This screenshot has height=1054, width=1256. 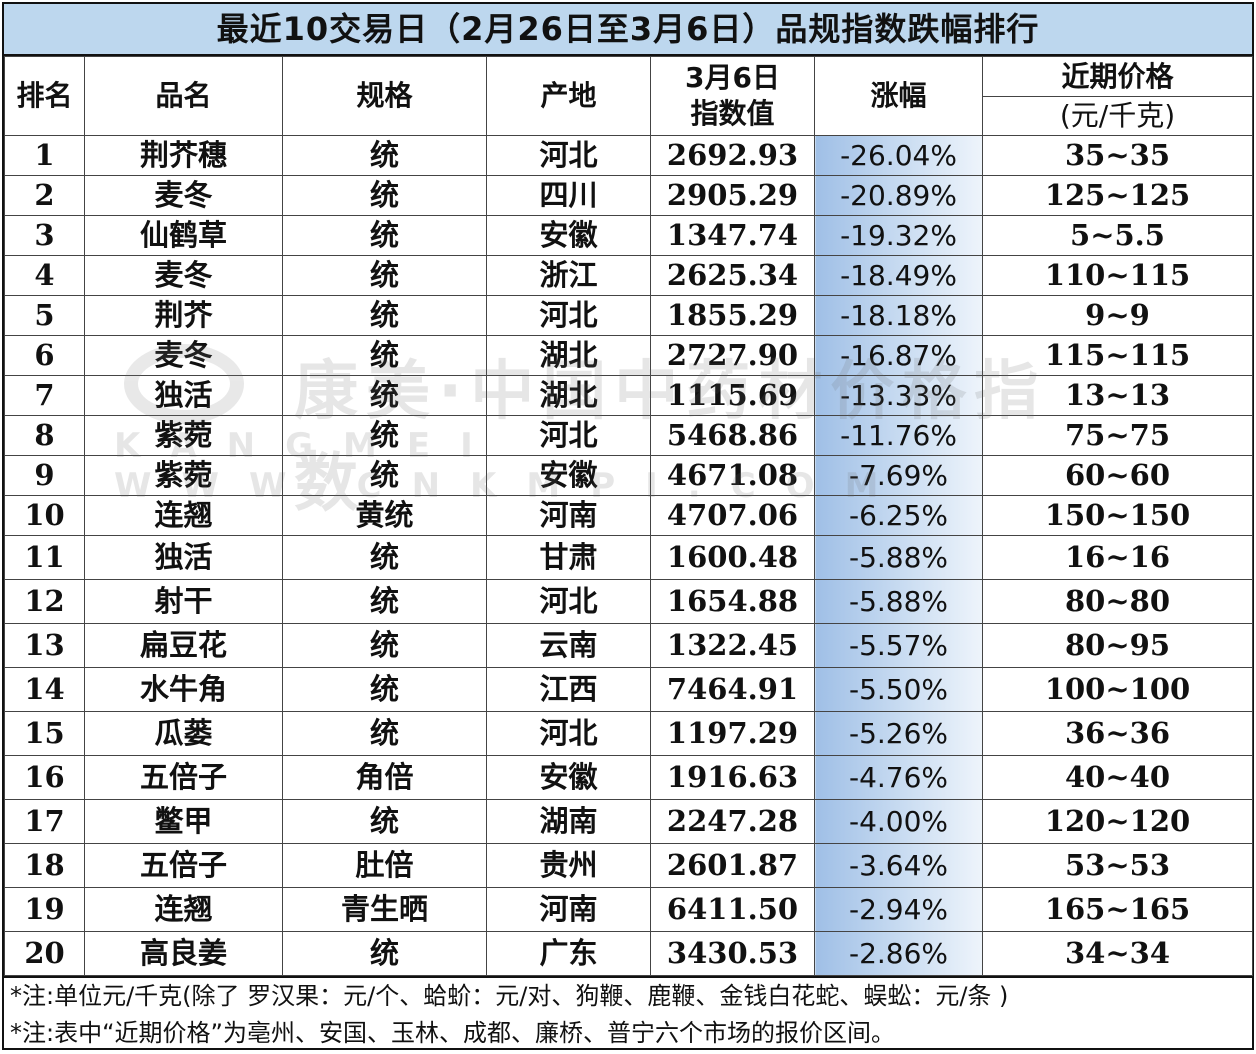 What do you see at coordinates (568, 645) in the screenshot?
I see `cell-origin: 云南` at bounding box center [568, 645].